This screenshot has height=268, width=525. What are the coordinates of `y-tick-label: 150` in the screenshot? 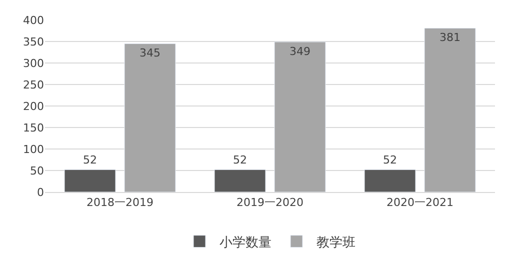 It's located at (33, 127).